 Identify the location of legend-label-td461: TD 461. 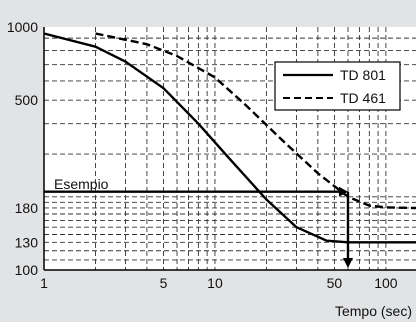
(363, 98).